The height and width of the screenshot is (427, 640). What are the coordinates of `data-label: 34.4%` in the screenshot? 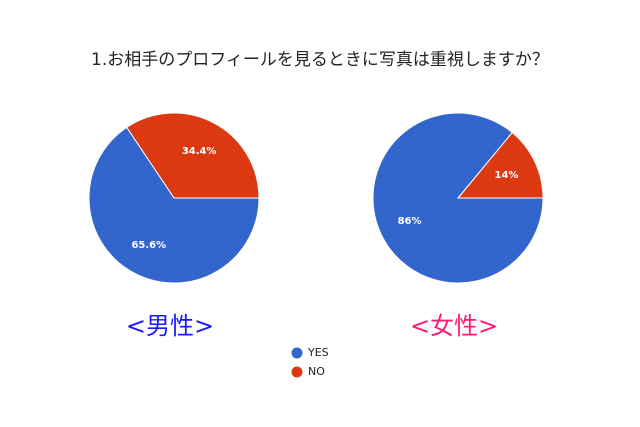 It's located at (199, 151).